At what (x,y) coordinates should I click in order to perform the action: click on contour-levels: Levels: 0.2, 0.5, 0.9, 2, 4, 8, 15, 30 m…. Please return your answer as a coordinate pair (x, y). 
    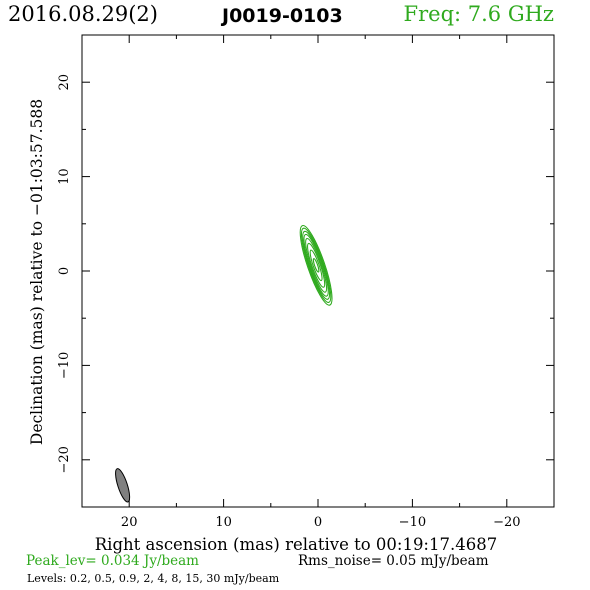
    Looking at the image, I should click on (153, 578).